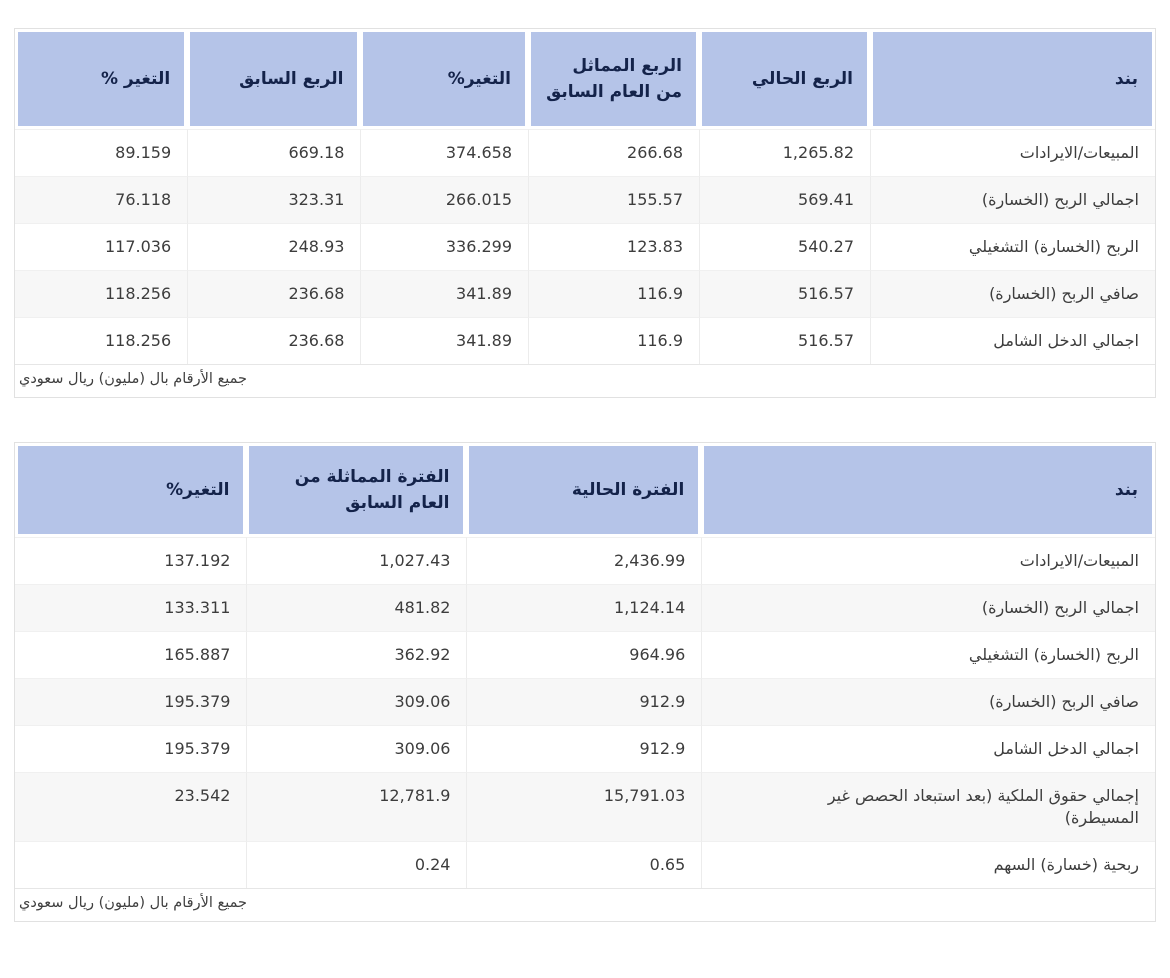 The image size is (1170, 978). What do you see at coordinates (784, 152) in the screenshot?
I see `current-quarter-value: 1,265.82` at bounding box center [784, 152].